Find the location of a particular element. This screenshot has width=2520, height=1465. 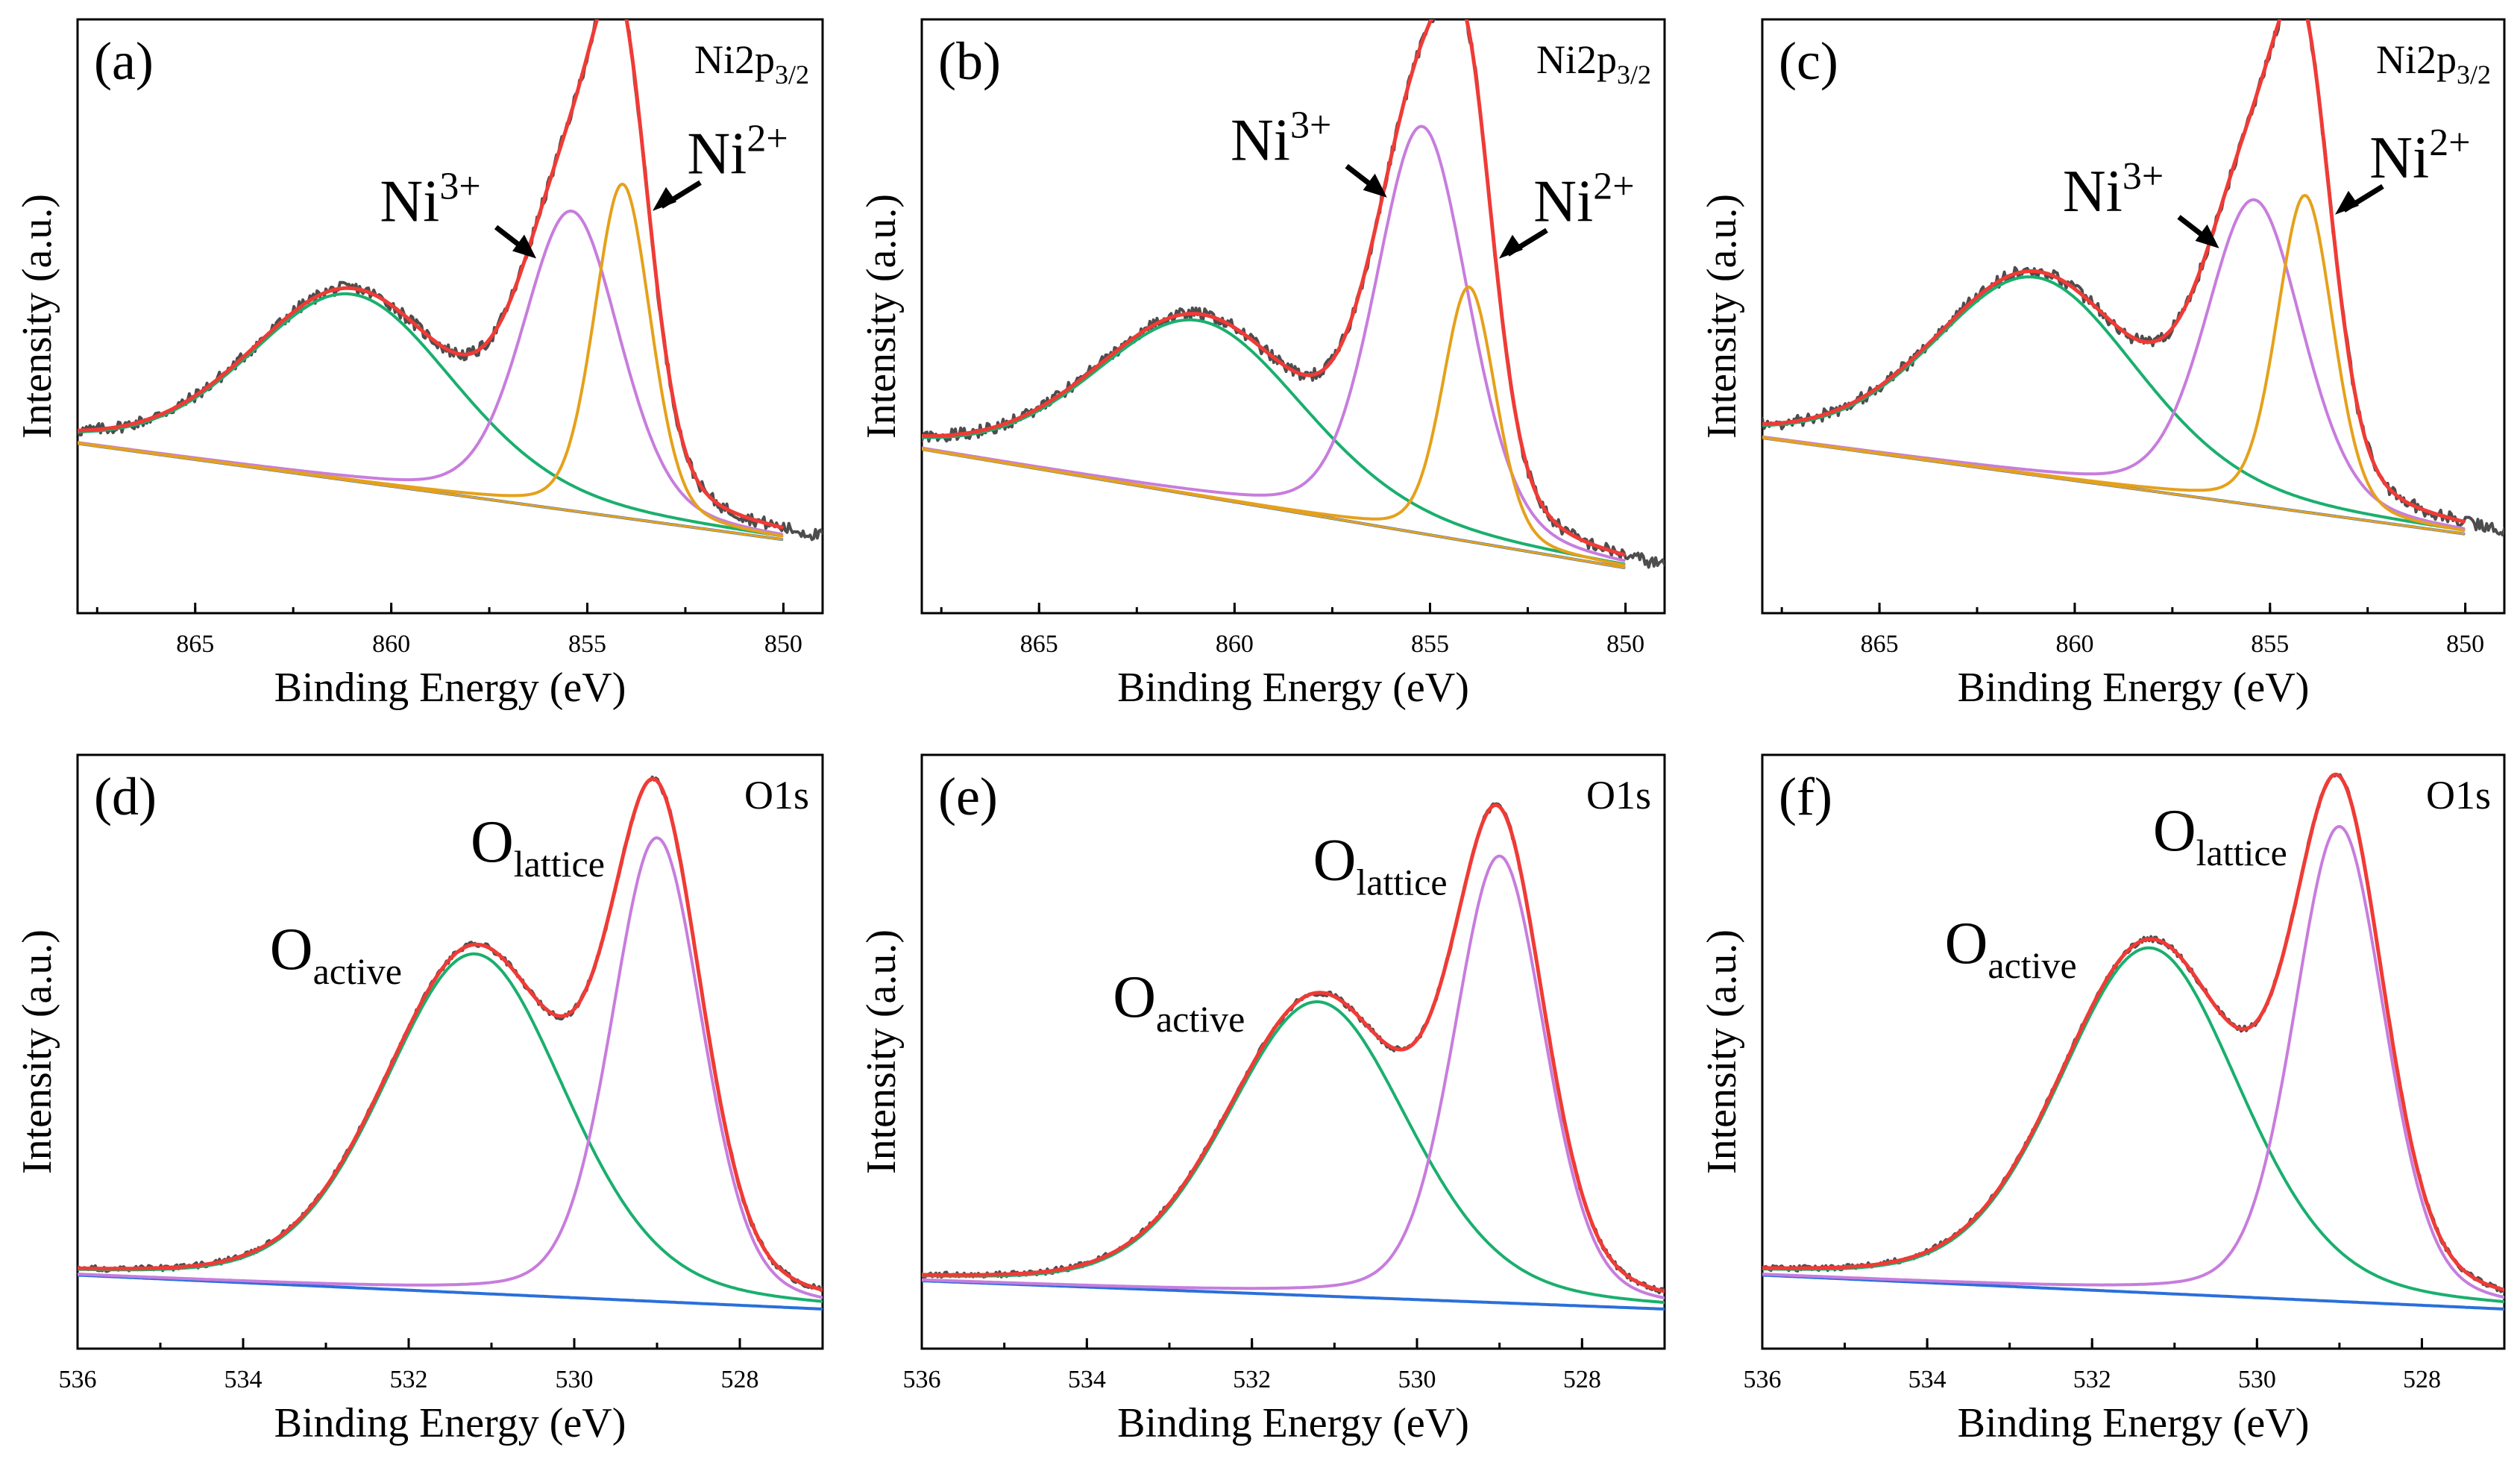

y-axis-title-d: Intensity (a.u.) is located at coordinates (37, 1051).